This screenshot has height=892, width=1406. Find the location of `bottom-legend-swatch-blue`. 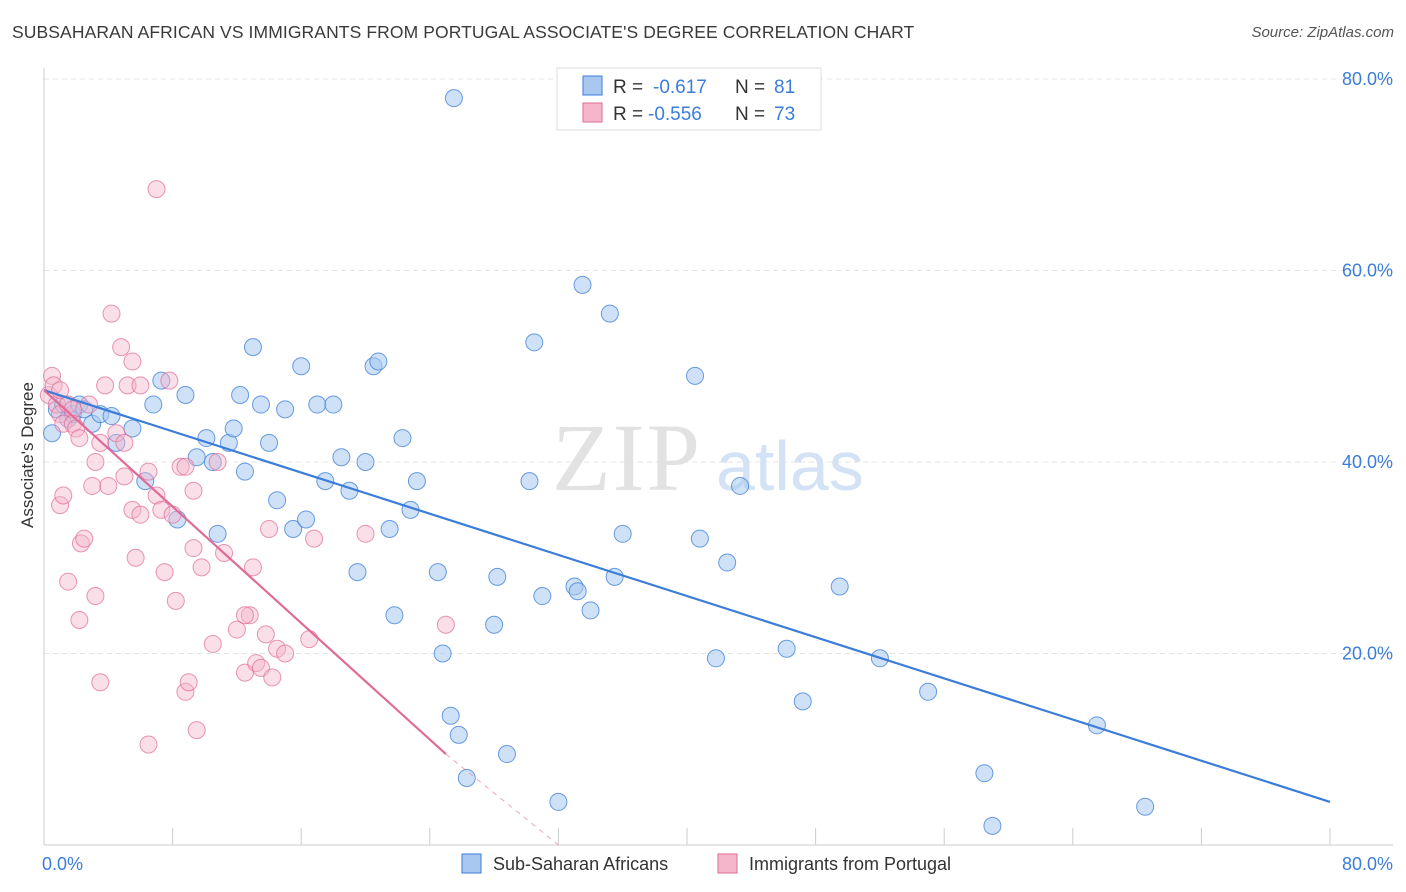

bottom-legend-swatch-blue is located at coordinates (471, 863).